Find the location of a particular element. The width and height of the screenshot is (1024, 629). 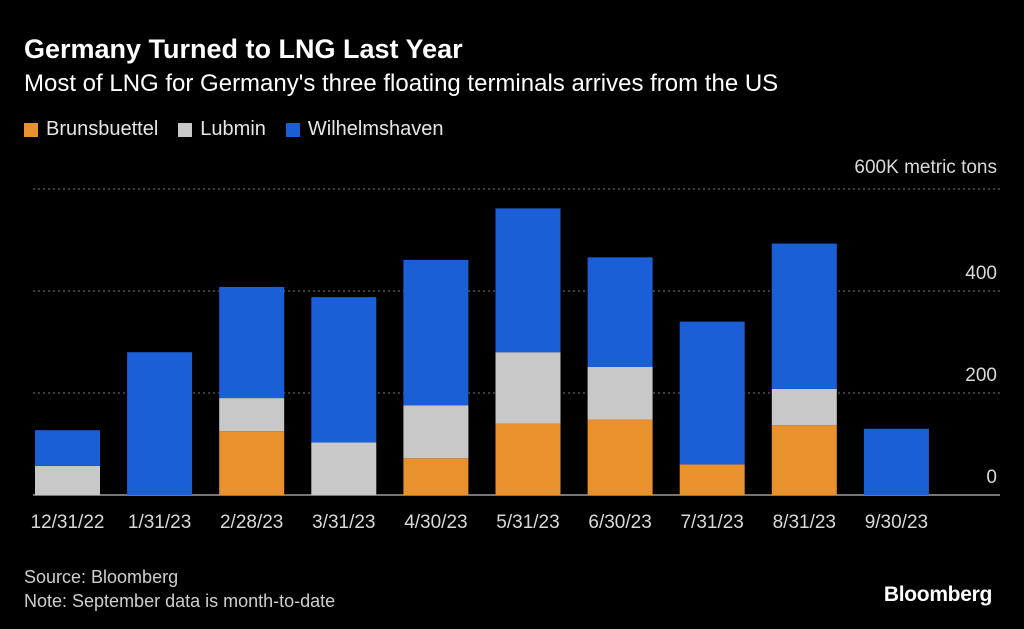

y-axis-unit-label: 600K metric tons is located at coordinates (925, 167).